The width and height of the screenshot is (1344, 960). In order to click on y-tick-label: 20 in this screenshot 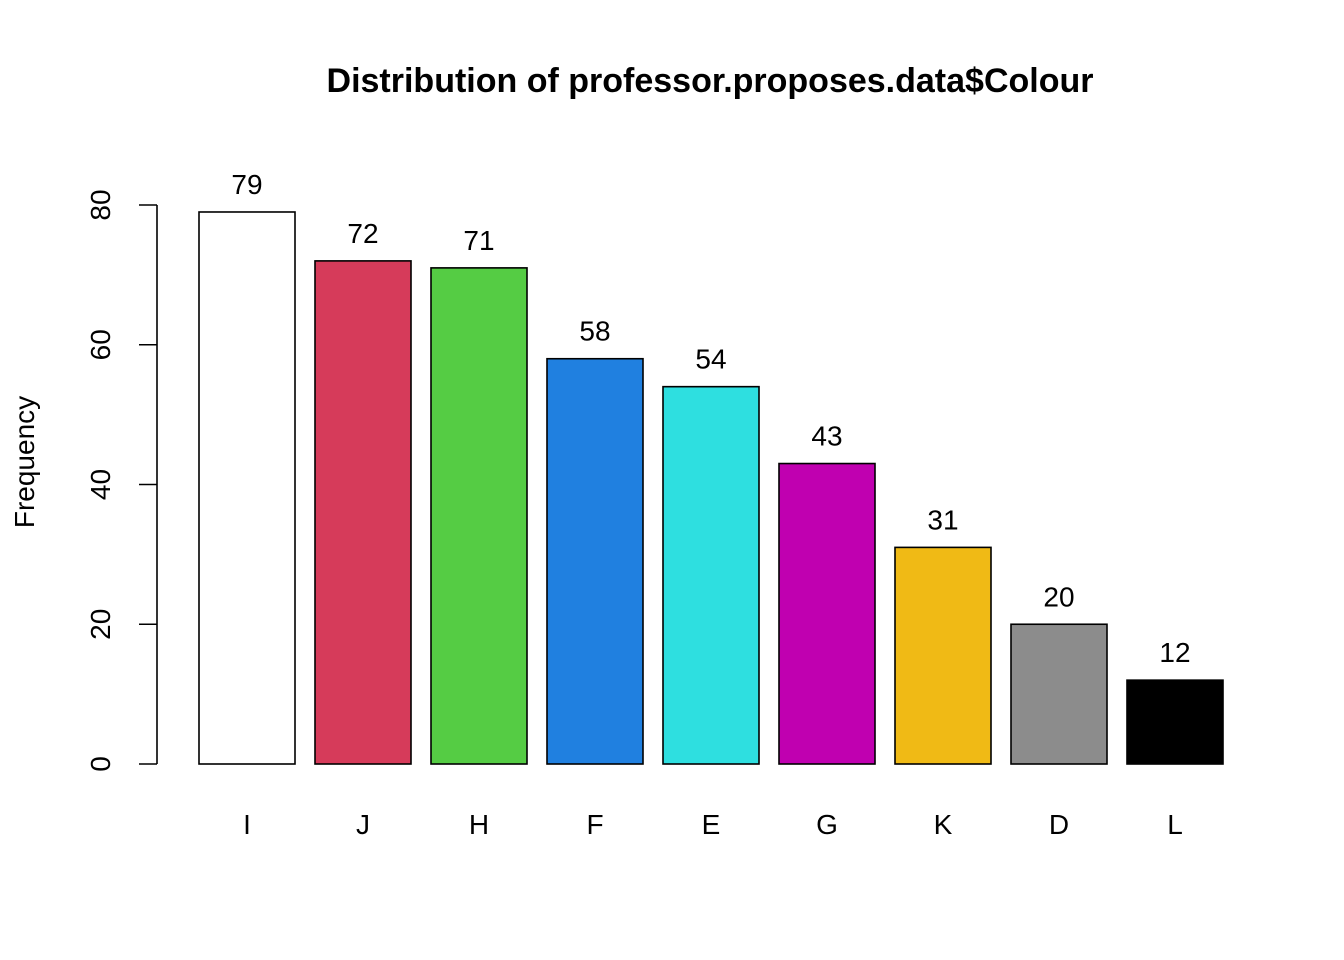, I will do `click(100, 624)`.